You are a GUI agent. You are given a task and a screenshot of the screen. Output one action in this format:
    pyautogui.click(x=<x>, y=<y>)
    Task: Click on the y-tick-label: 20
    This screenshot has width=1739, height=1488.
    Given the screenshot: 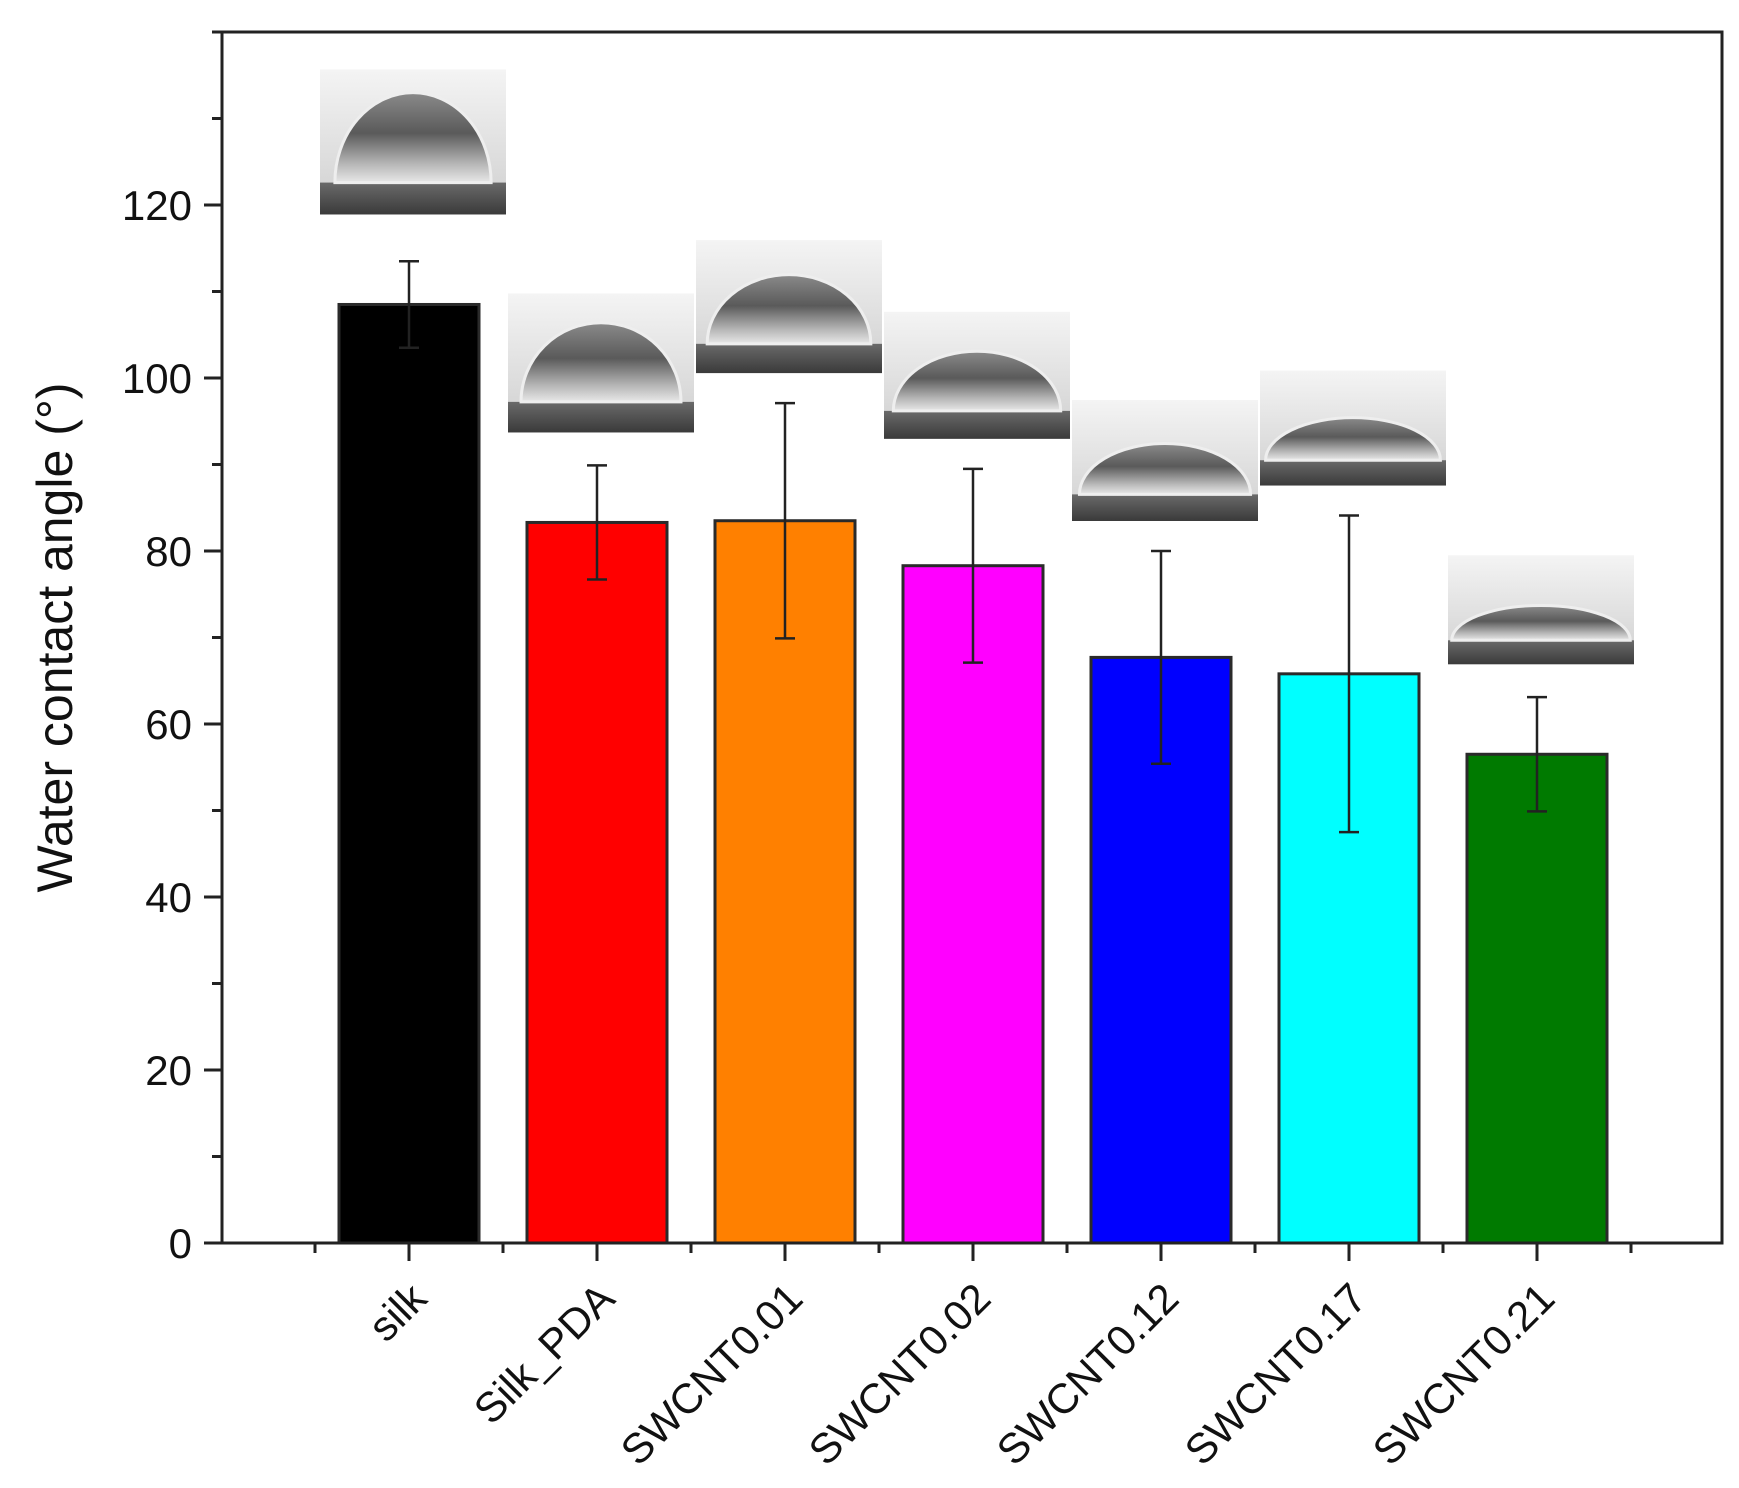 What is the action you would take?
    pyautogui.click(x=168, y=1070)
    